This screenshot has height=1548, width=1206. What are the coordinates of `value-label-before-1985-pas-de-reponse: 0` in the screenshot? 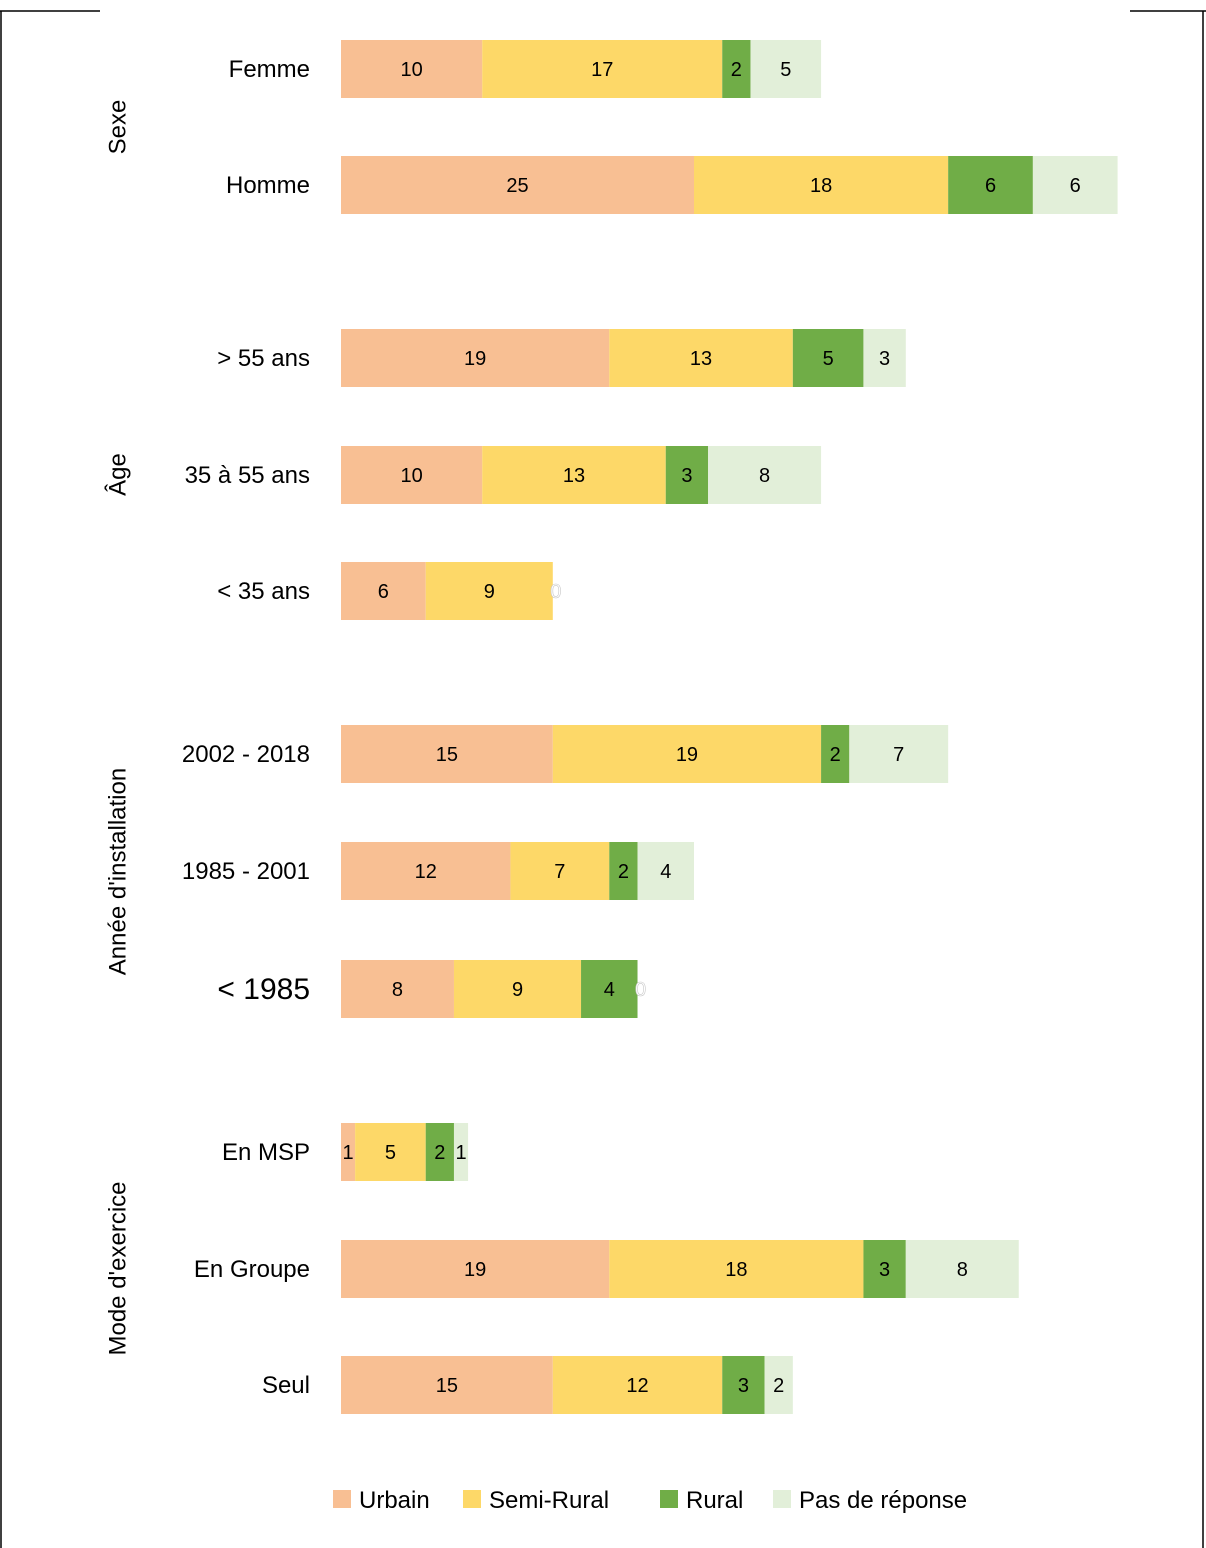 It's located at (640, 990).